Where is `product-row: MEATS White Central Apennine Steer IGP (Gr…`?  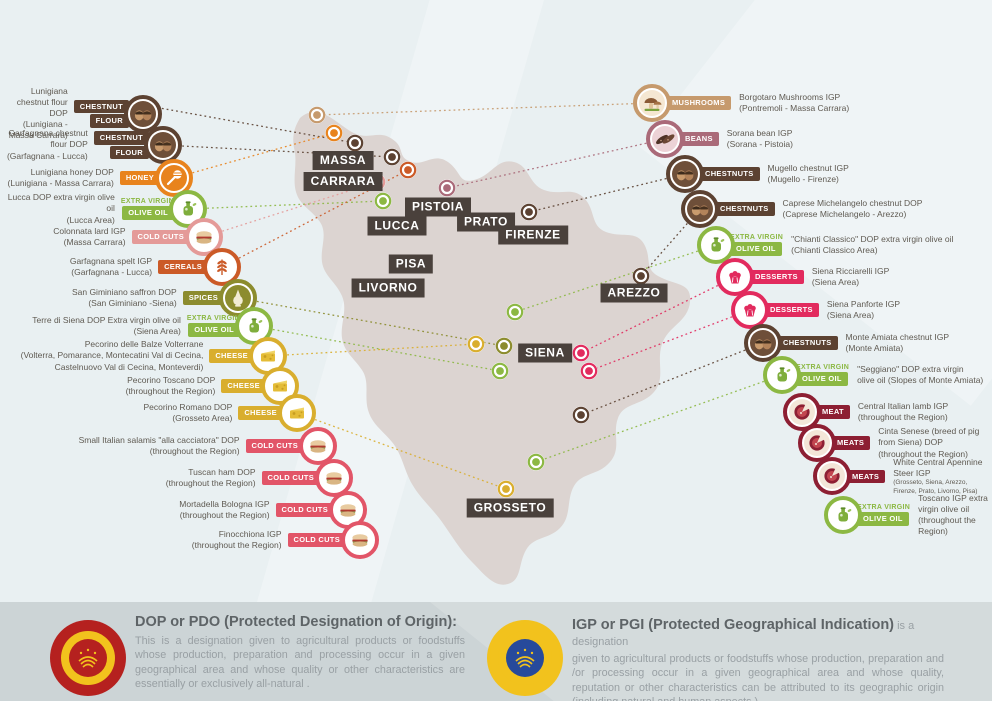 product-row: MEATS White Central Apennine Steer IGP (Gr… is located at coordinates (902, 476).